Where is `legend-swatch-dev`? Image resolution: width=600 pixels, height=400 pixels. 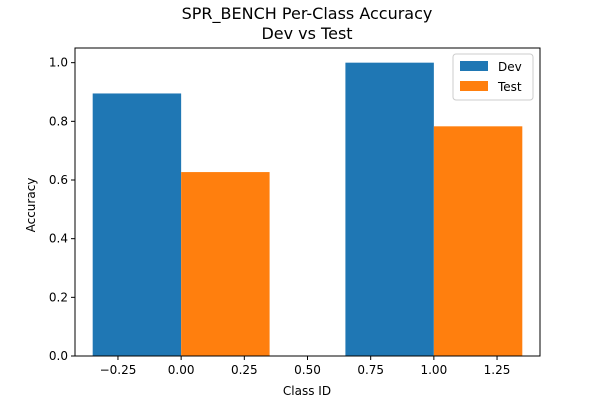
legend-swatch-dev is located at coordinates (474, 66).